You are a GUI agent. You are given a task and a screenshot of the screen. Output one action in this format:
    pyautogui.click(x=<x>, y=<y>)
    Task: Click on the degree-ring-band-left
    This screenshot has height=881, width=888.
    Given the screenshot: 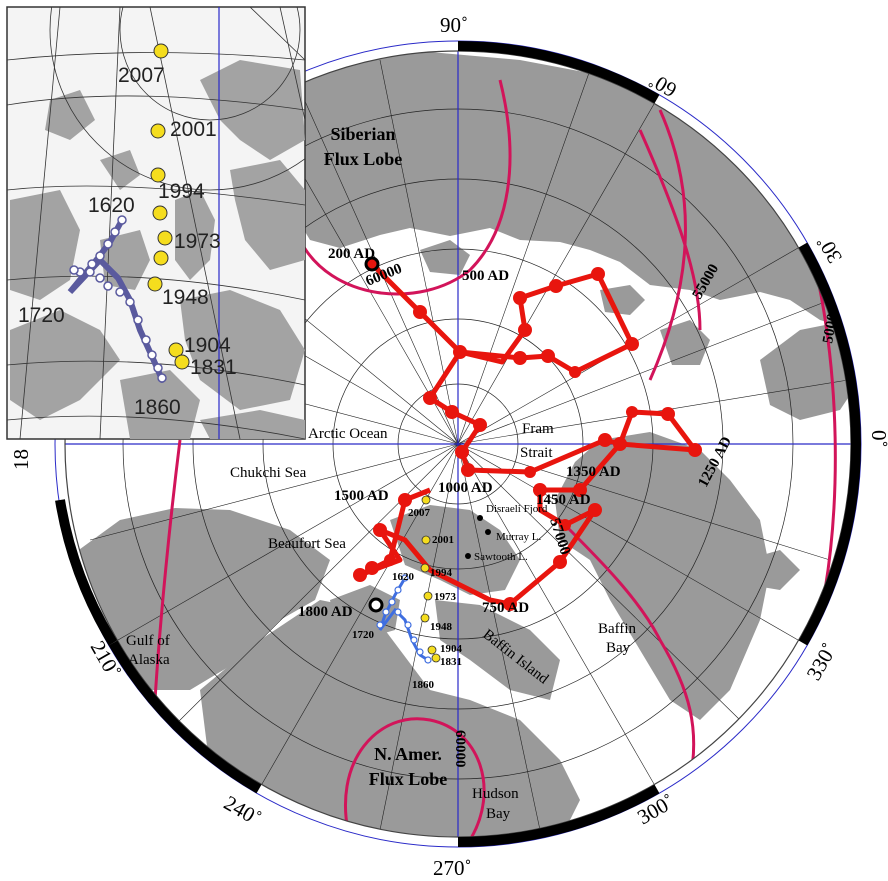 What is the action you would take?
    pyautogui.click(x=86, y=572)
    